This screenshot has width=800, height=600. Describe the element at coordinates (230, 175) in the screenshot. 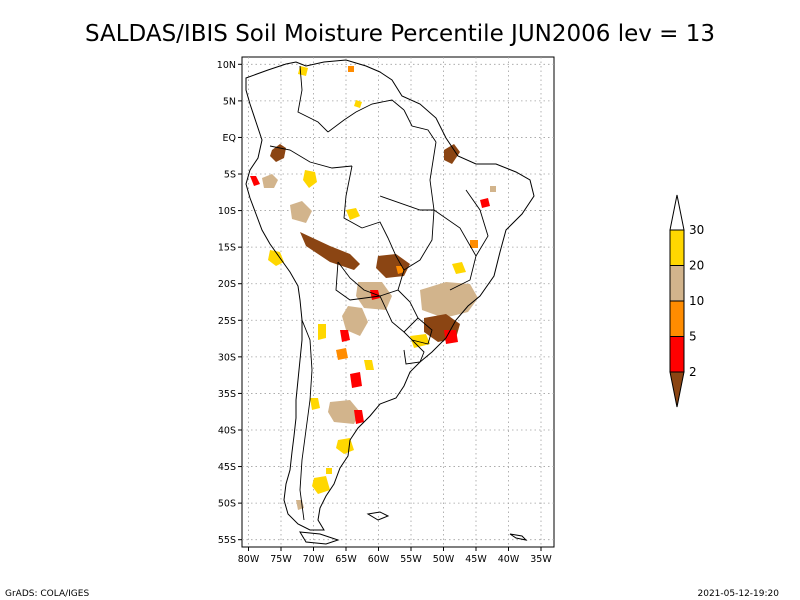

I see `tick-label-lat: 5S` at that location.